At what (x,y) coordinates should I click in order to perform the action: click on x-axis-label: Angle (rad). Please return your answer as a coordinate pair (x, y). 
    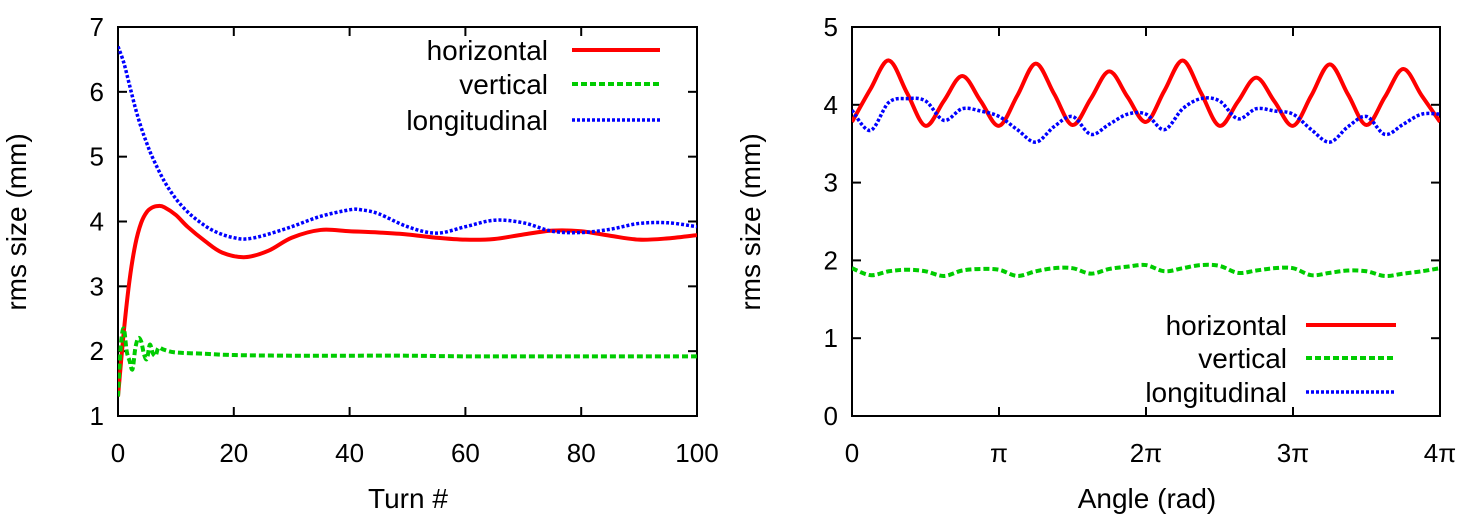
    Looking at the image, I should click on (1147, 498).